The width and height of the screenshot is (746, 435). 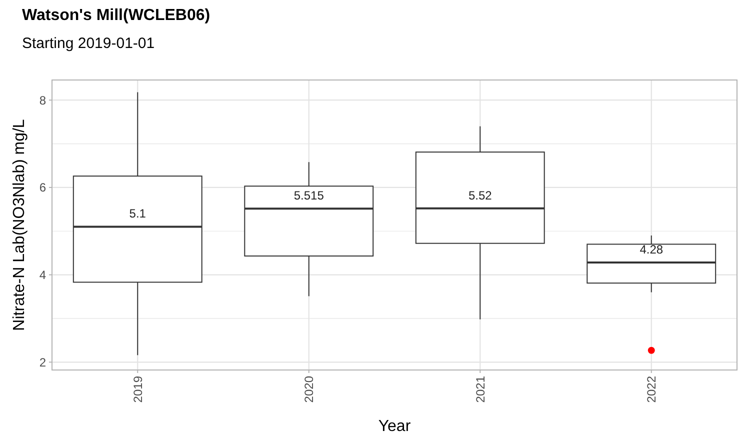 I want to click on y-axis-title: Nitrate-N Lab(NO3Nlab) mg/L, so click(x=19, y=225).